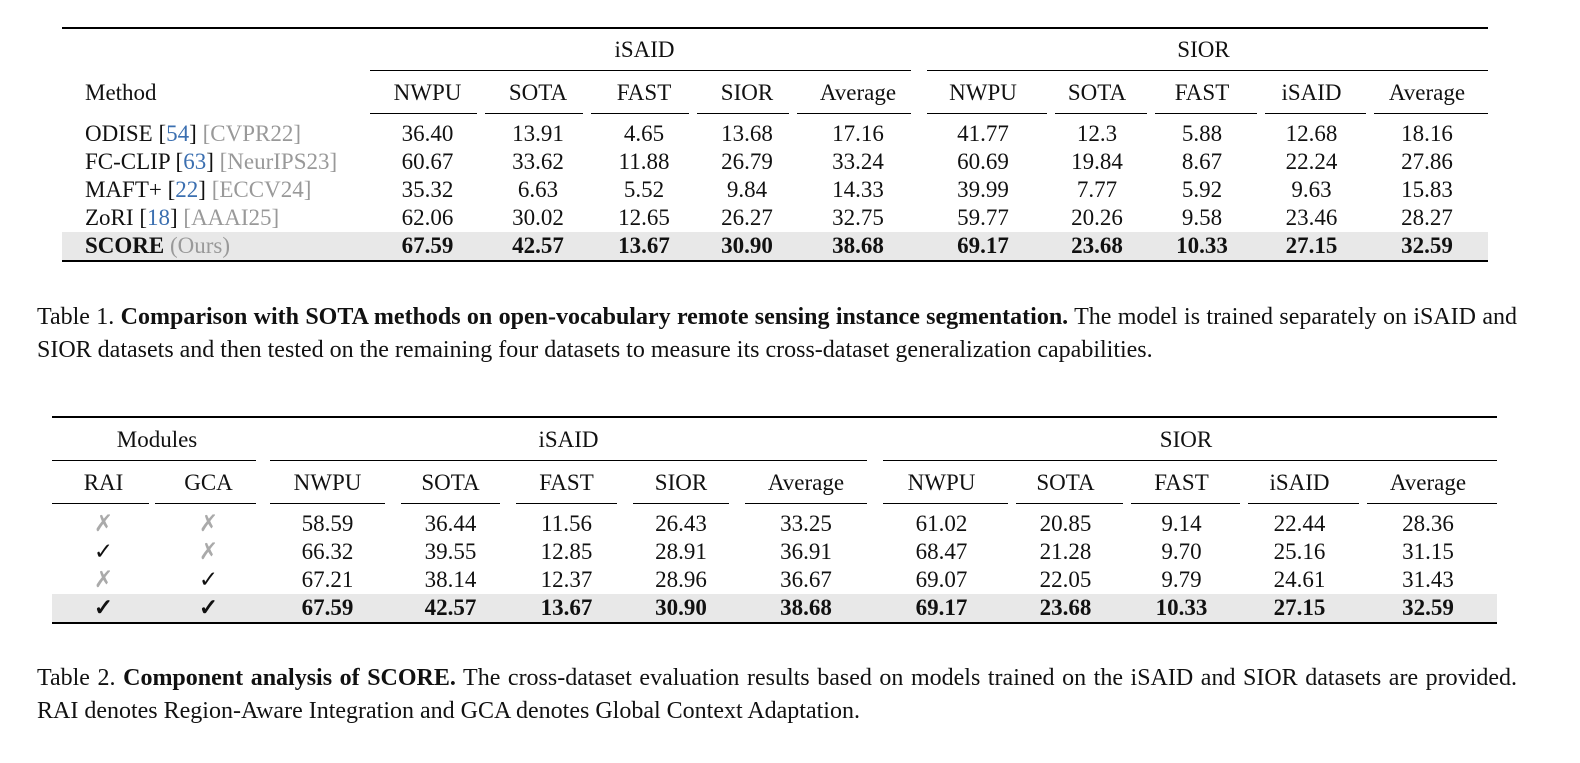 The width and height of the screenshot is (1580, 763). I want to click on value-cell: 17.16, so click(858, 133).